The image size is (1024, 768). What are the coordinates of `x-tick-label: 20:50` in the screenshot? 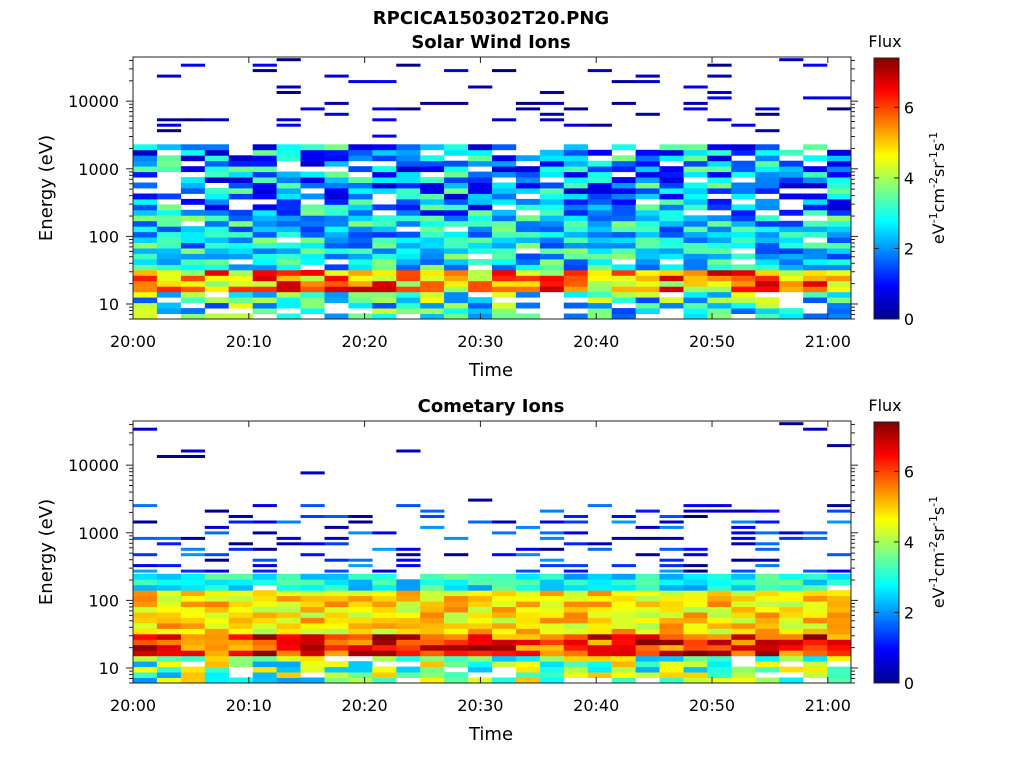 It's located at (712, 705).